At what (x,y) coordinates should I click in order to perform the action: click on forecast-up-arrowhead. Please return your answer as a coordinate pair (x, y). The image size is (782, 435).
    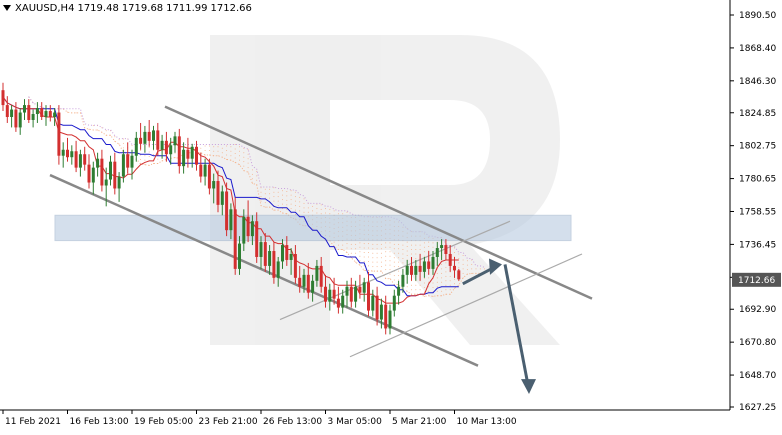
    Looking at the image, I should click on (495, 266).